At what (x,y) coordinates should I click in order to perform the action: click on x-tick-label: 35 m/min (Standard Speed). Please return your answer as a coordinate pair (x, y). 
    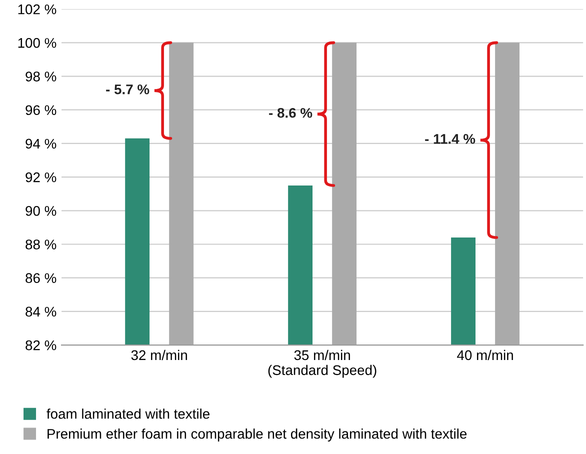
    Looking at the image, I should click on (322, 364).